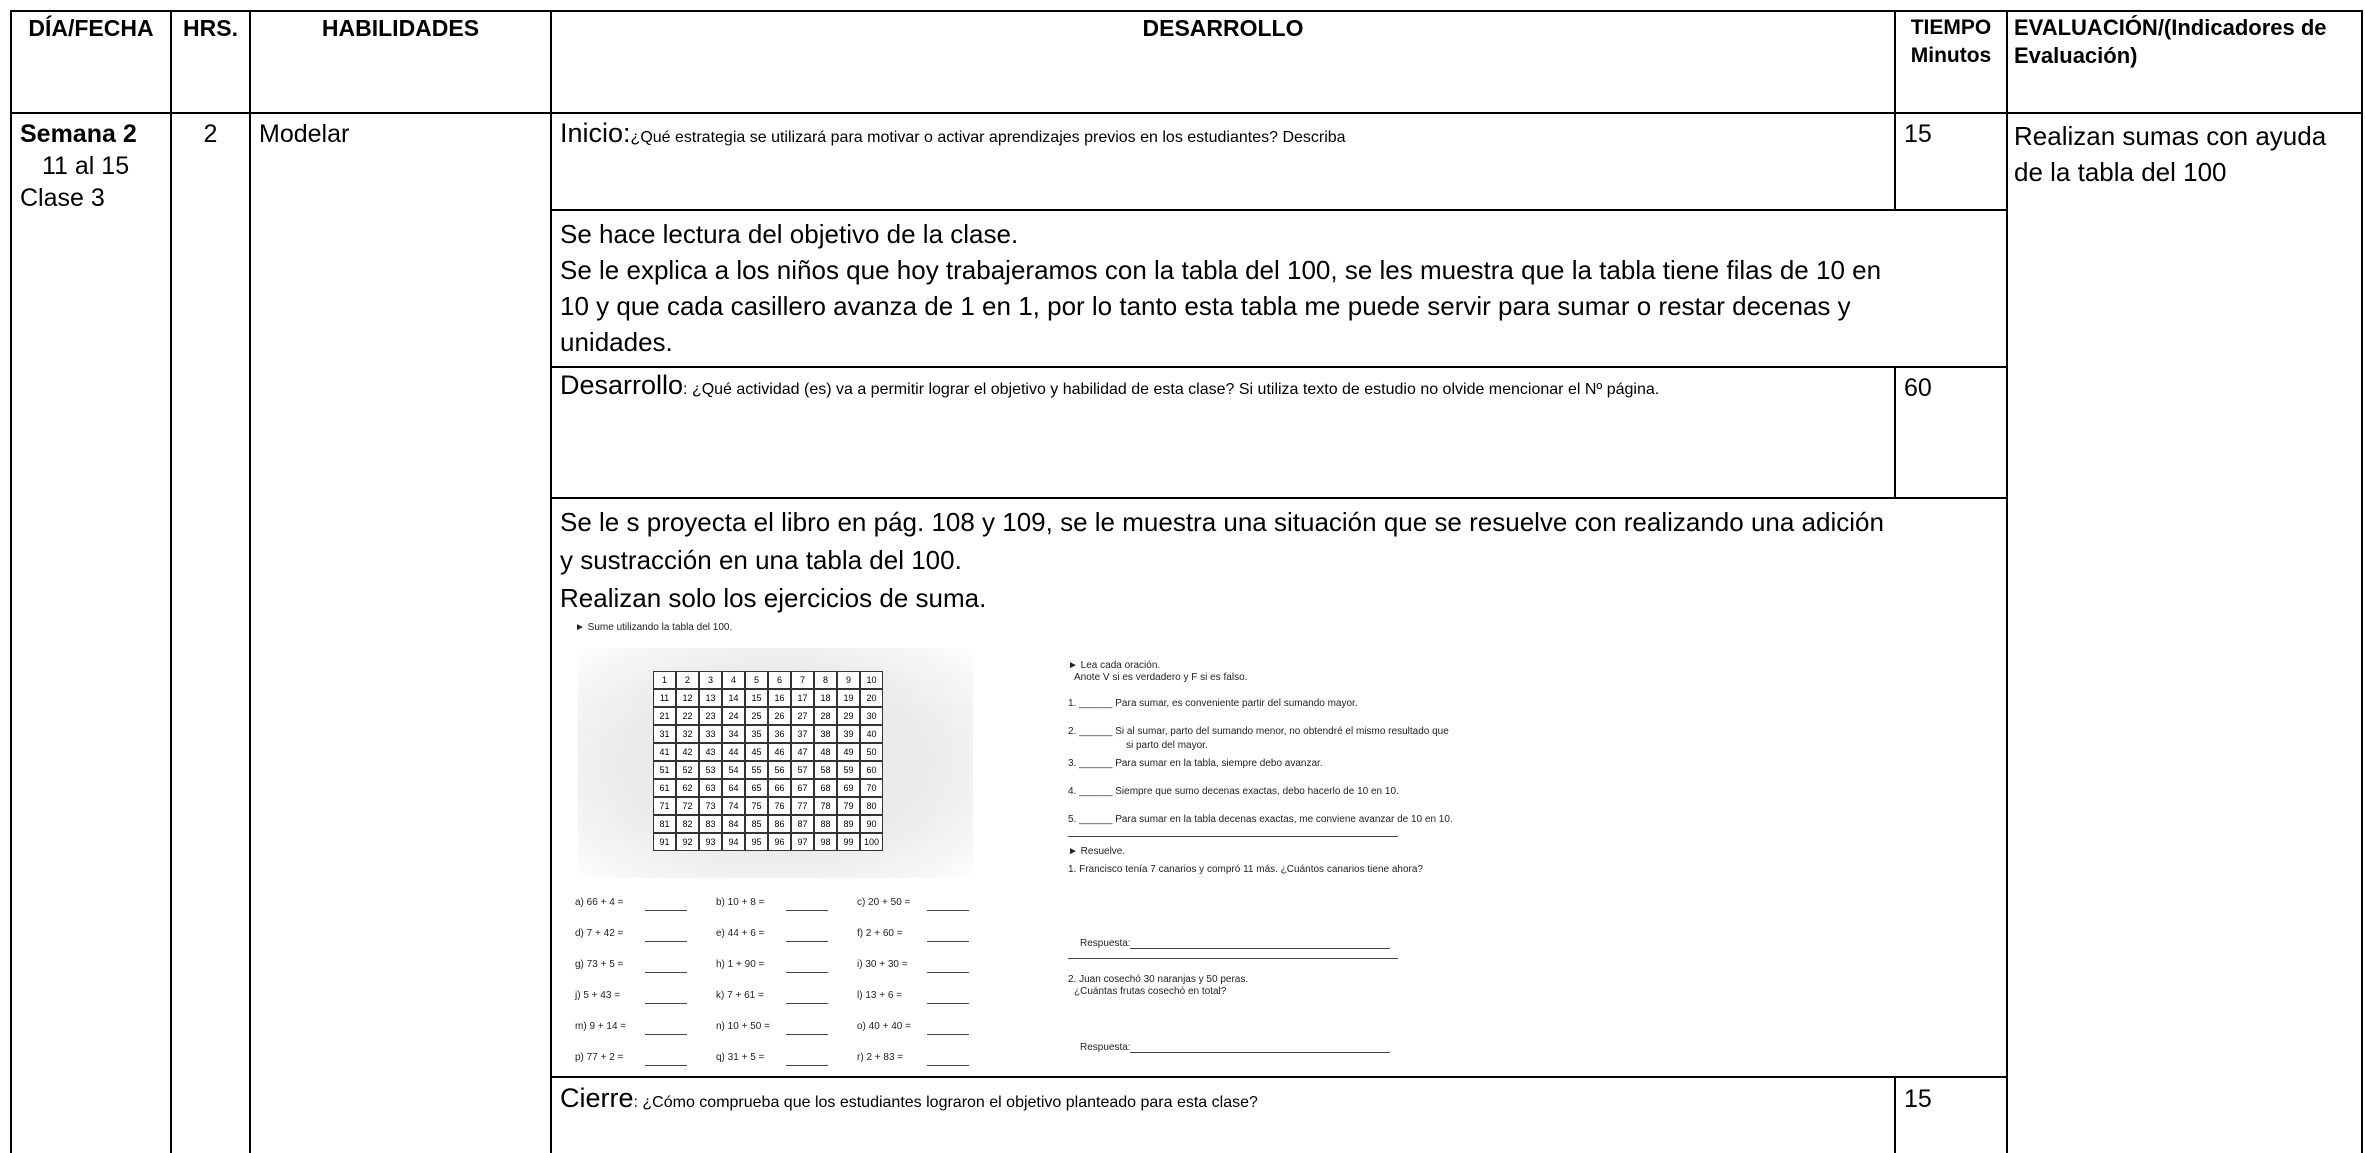  I want to click on grid-cell: 46, so click(779, 752).